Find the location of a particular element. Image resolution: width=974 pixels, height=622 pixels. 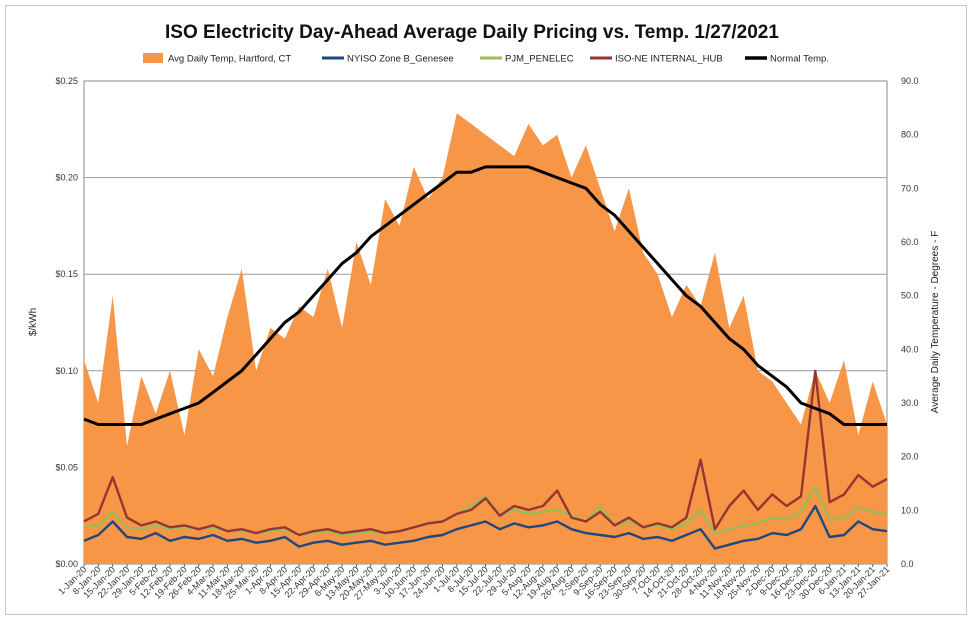

y2-tick-label: 90.0 is located at coordinates (910, 81).